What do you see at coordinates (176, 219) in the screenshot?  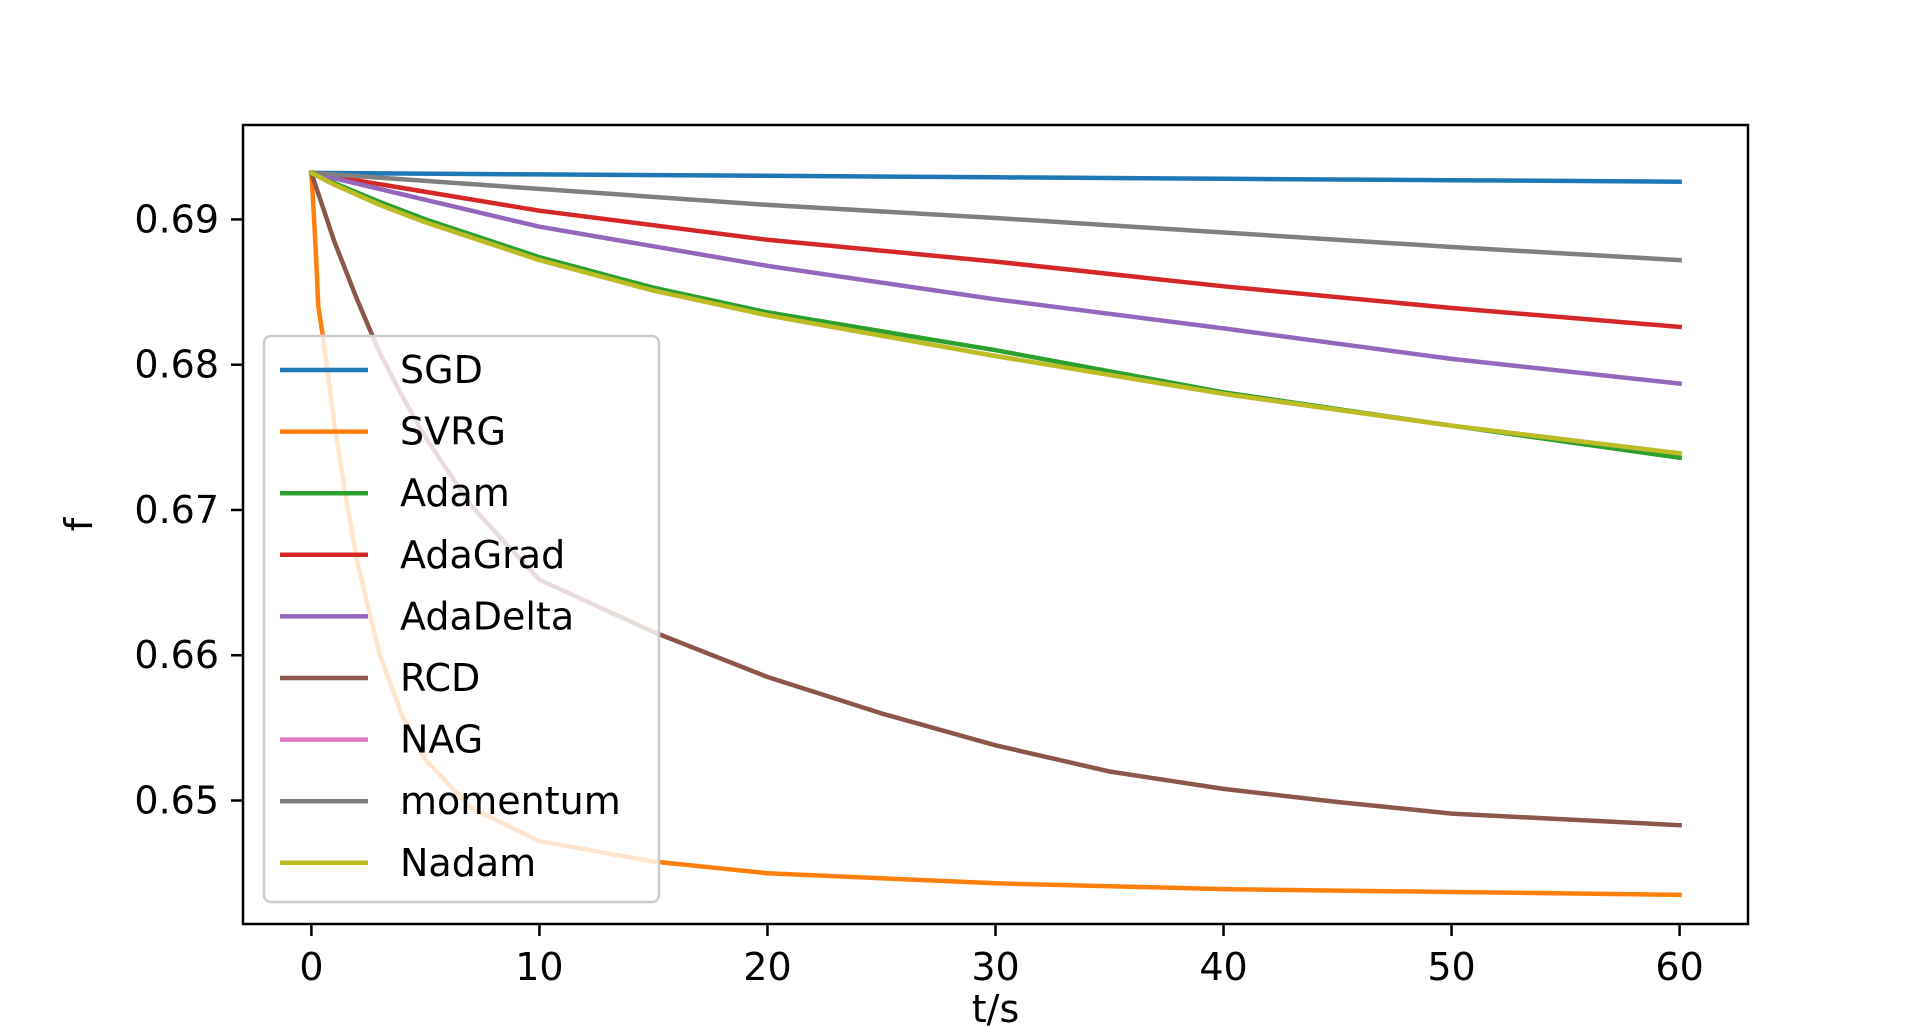 I see `y-tick-label: 0.69` at bounding box center [176, 219].